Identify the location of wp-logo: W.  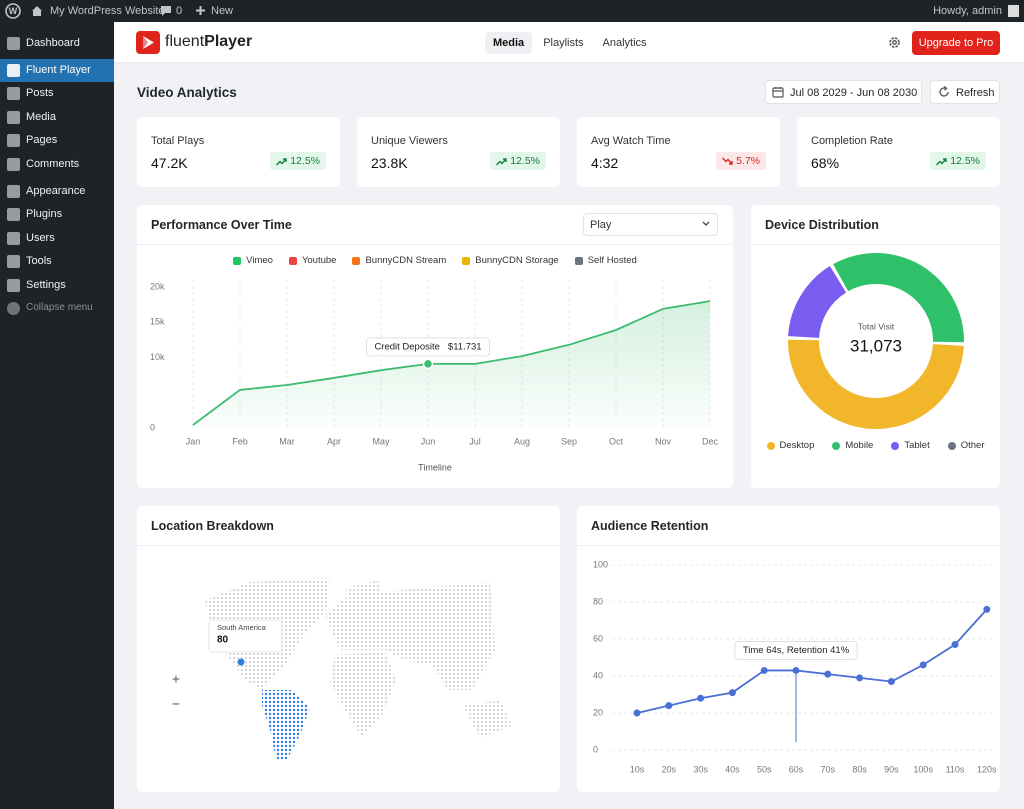
(13, 11).